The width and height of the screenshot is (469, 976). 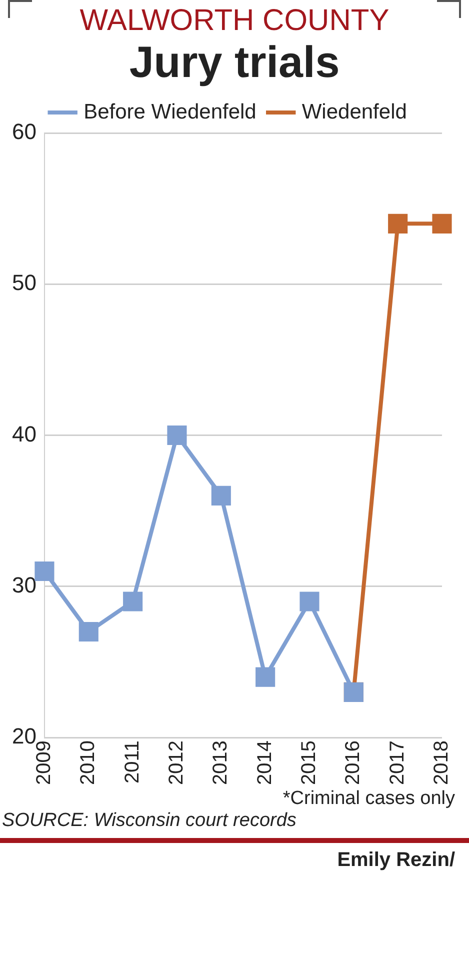 What do you see at coordinates (397, 763) in the screenshot?
I see `x-tick-label: 2017` at bounding box center [397, 763].